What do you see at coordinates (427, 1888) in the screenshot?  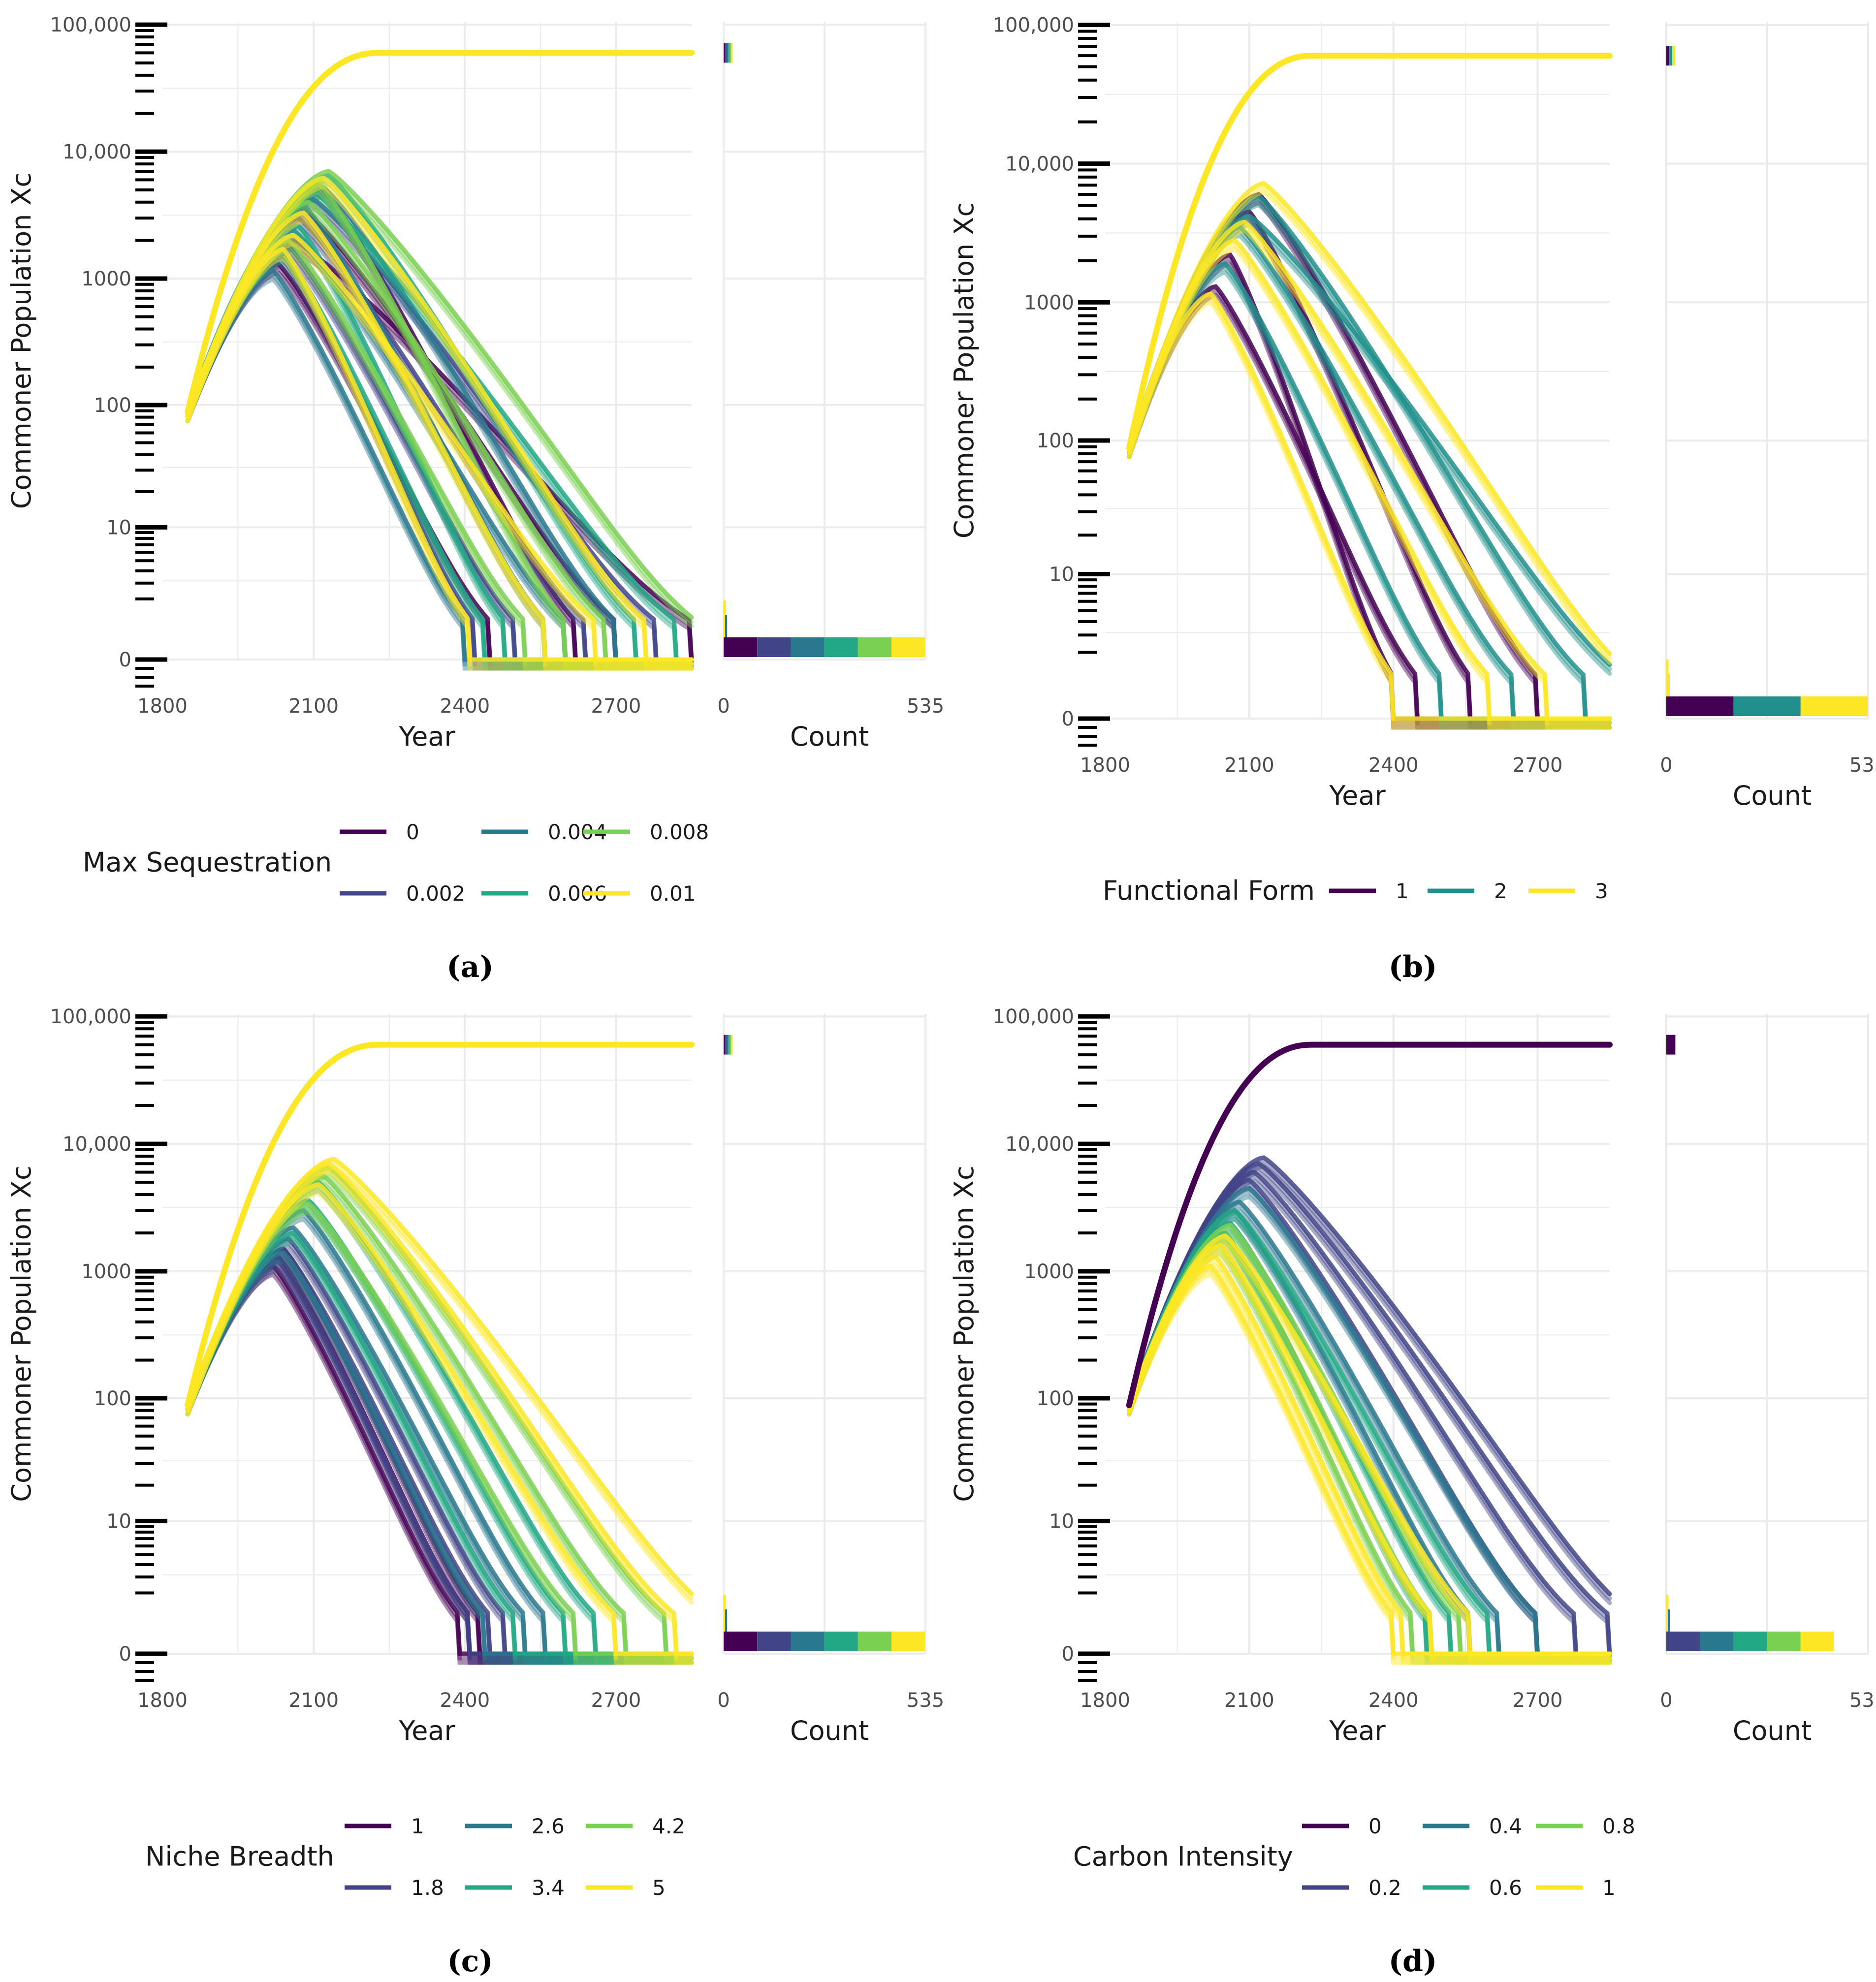 I see `legend-label: 1.8` at bounding box center [427, 1888].